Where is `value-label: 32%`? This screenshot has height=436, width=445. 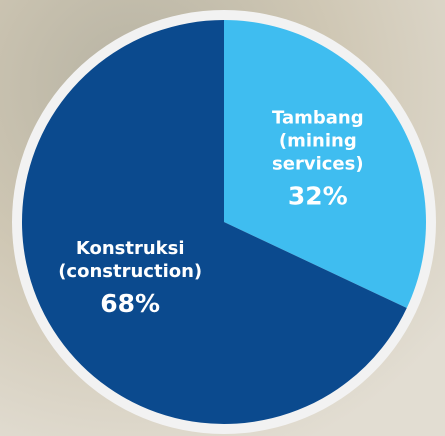 value-label: 32% is located at coordinates (318, 195).